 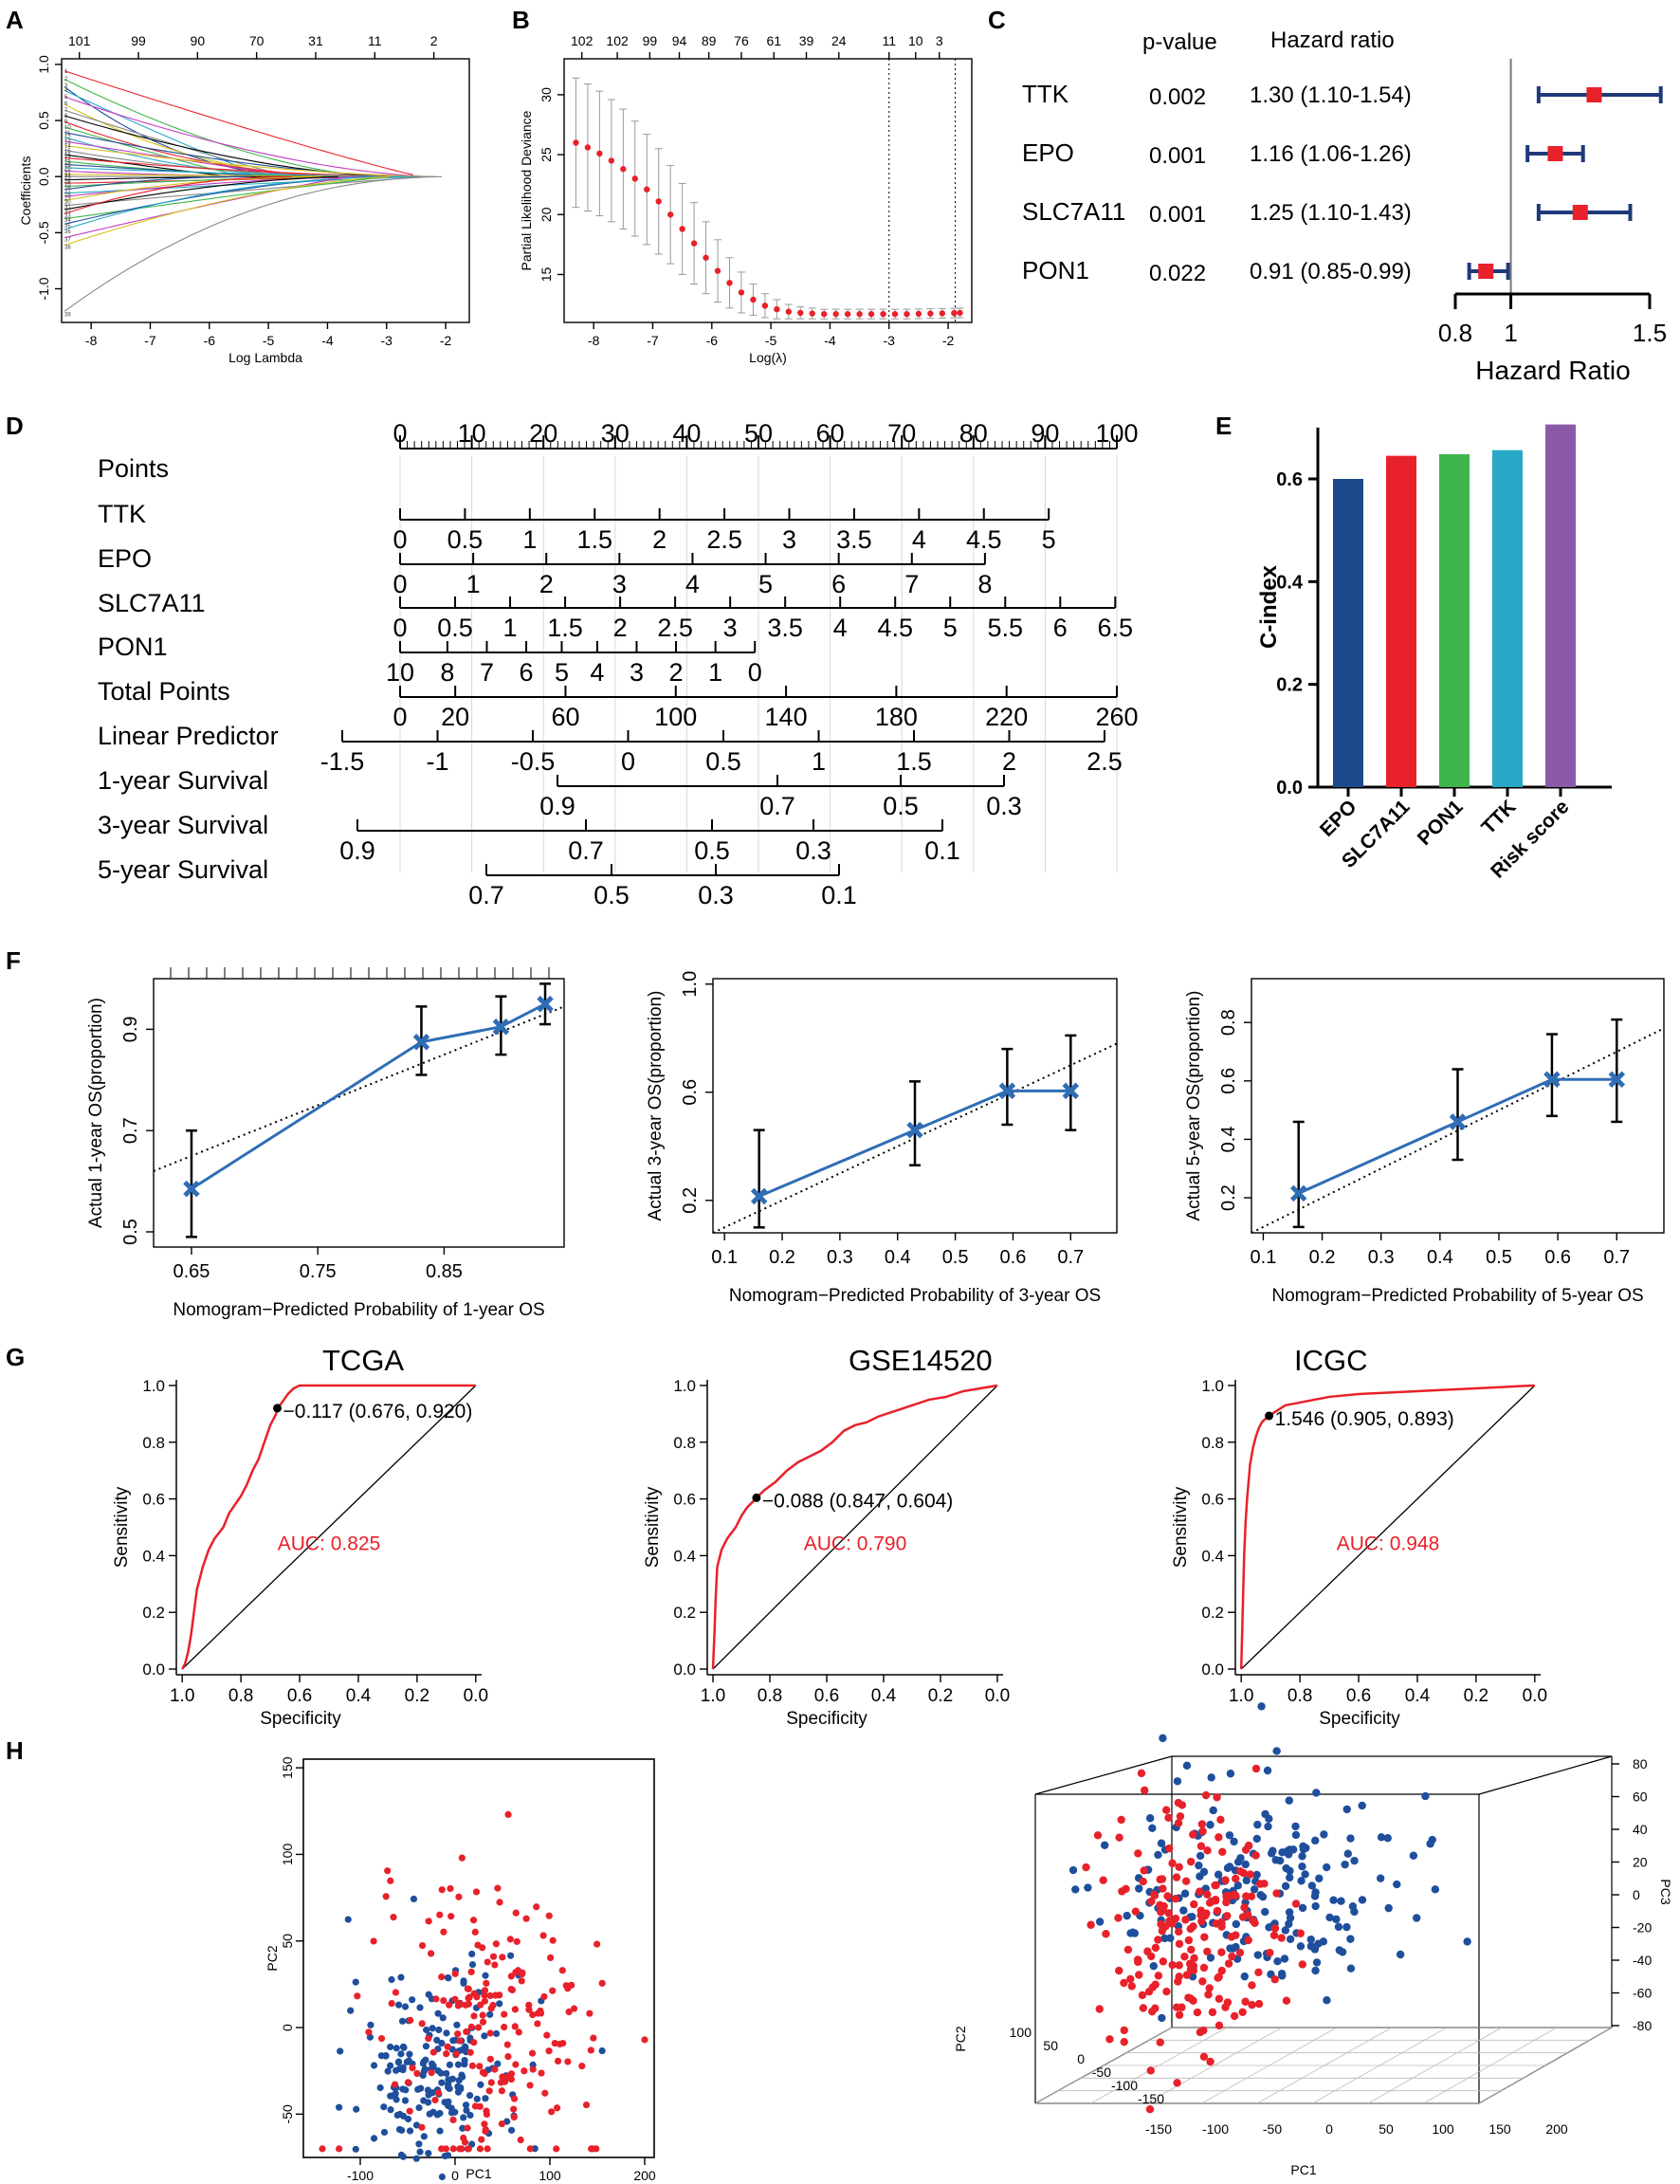 What do you see at coordinates (1181, 1527) in the screenshot?
I see `y-axis-label: Sensitivity` at bounding box center [1181, 1527].